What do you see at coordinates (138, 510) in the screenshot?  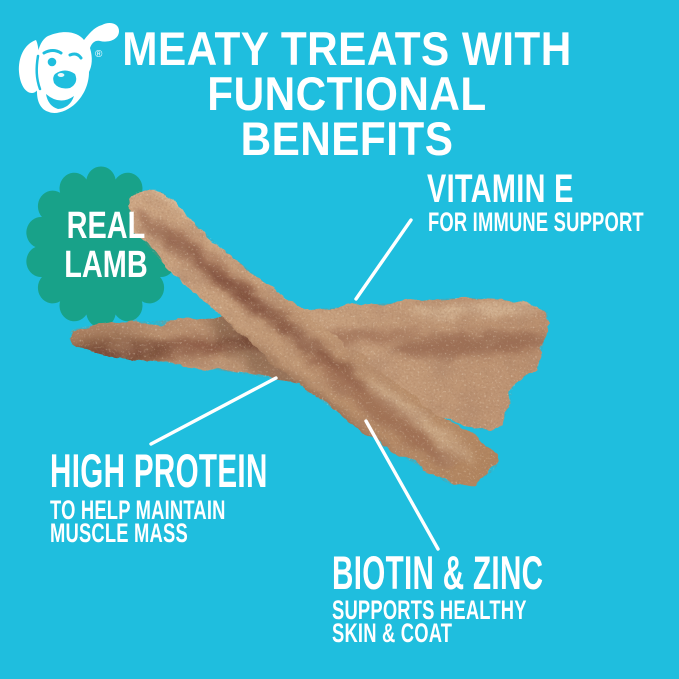 I see `callout-subtitle-high-protein-1: TO HELP MAINTAIN` at bounding box center [138, 510].